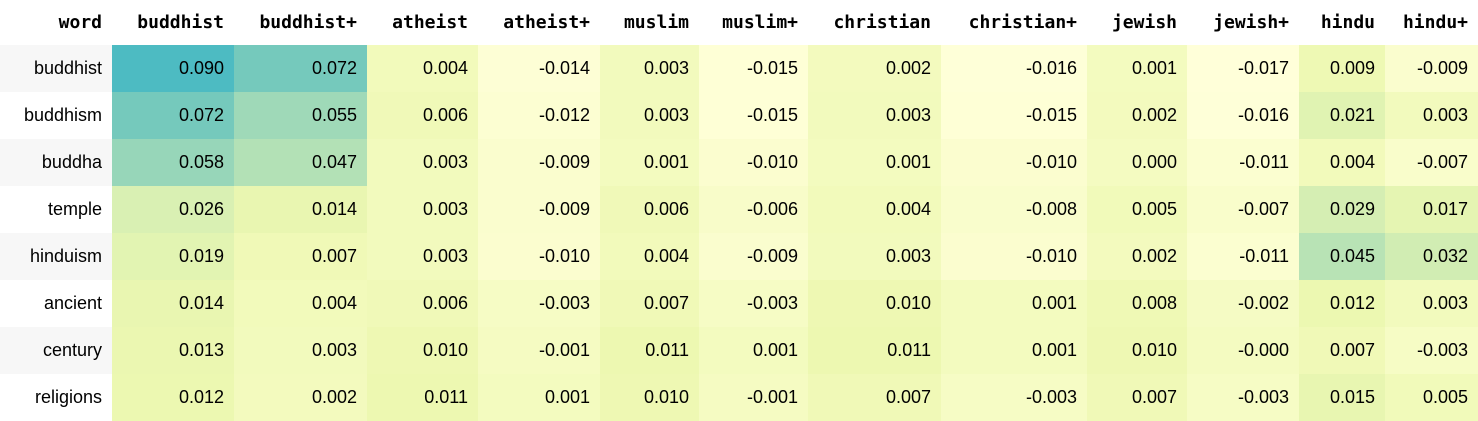  Describe the element at coordinates (173, 68) in the screenshot. I see `cell-buddhist: 0.090` at that location.